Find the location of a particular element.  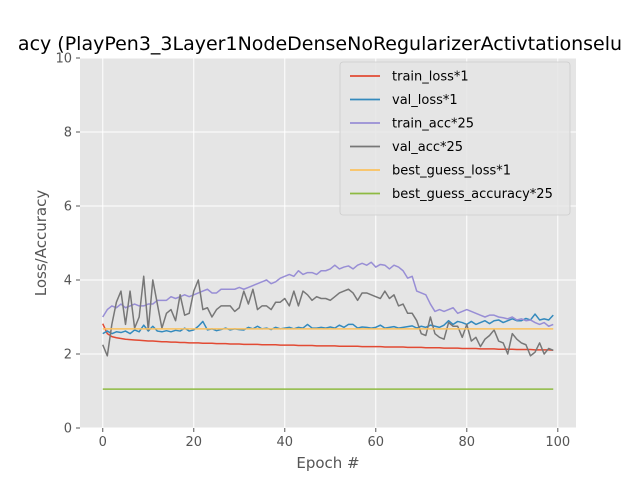

legend-label: best_guess_accuracy*25 is located at coordinates (472, 194).